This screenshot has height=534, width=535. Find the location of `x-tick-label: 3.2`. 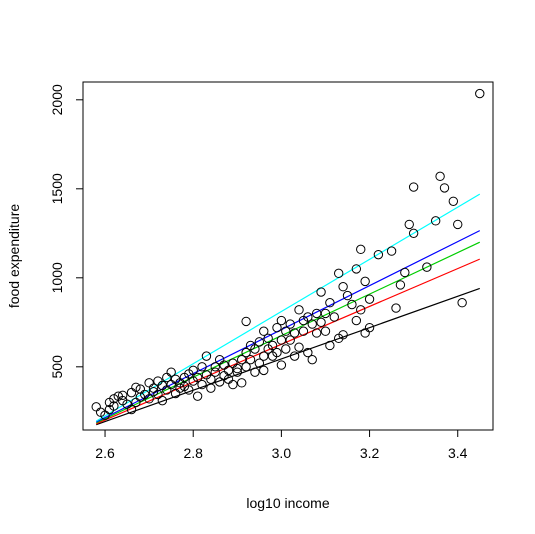

x-tick-label: 3.2 is located at coordinates (370, 453).